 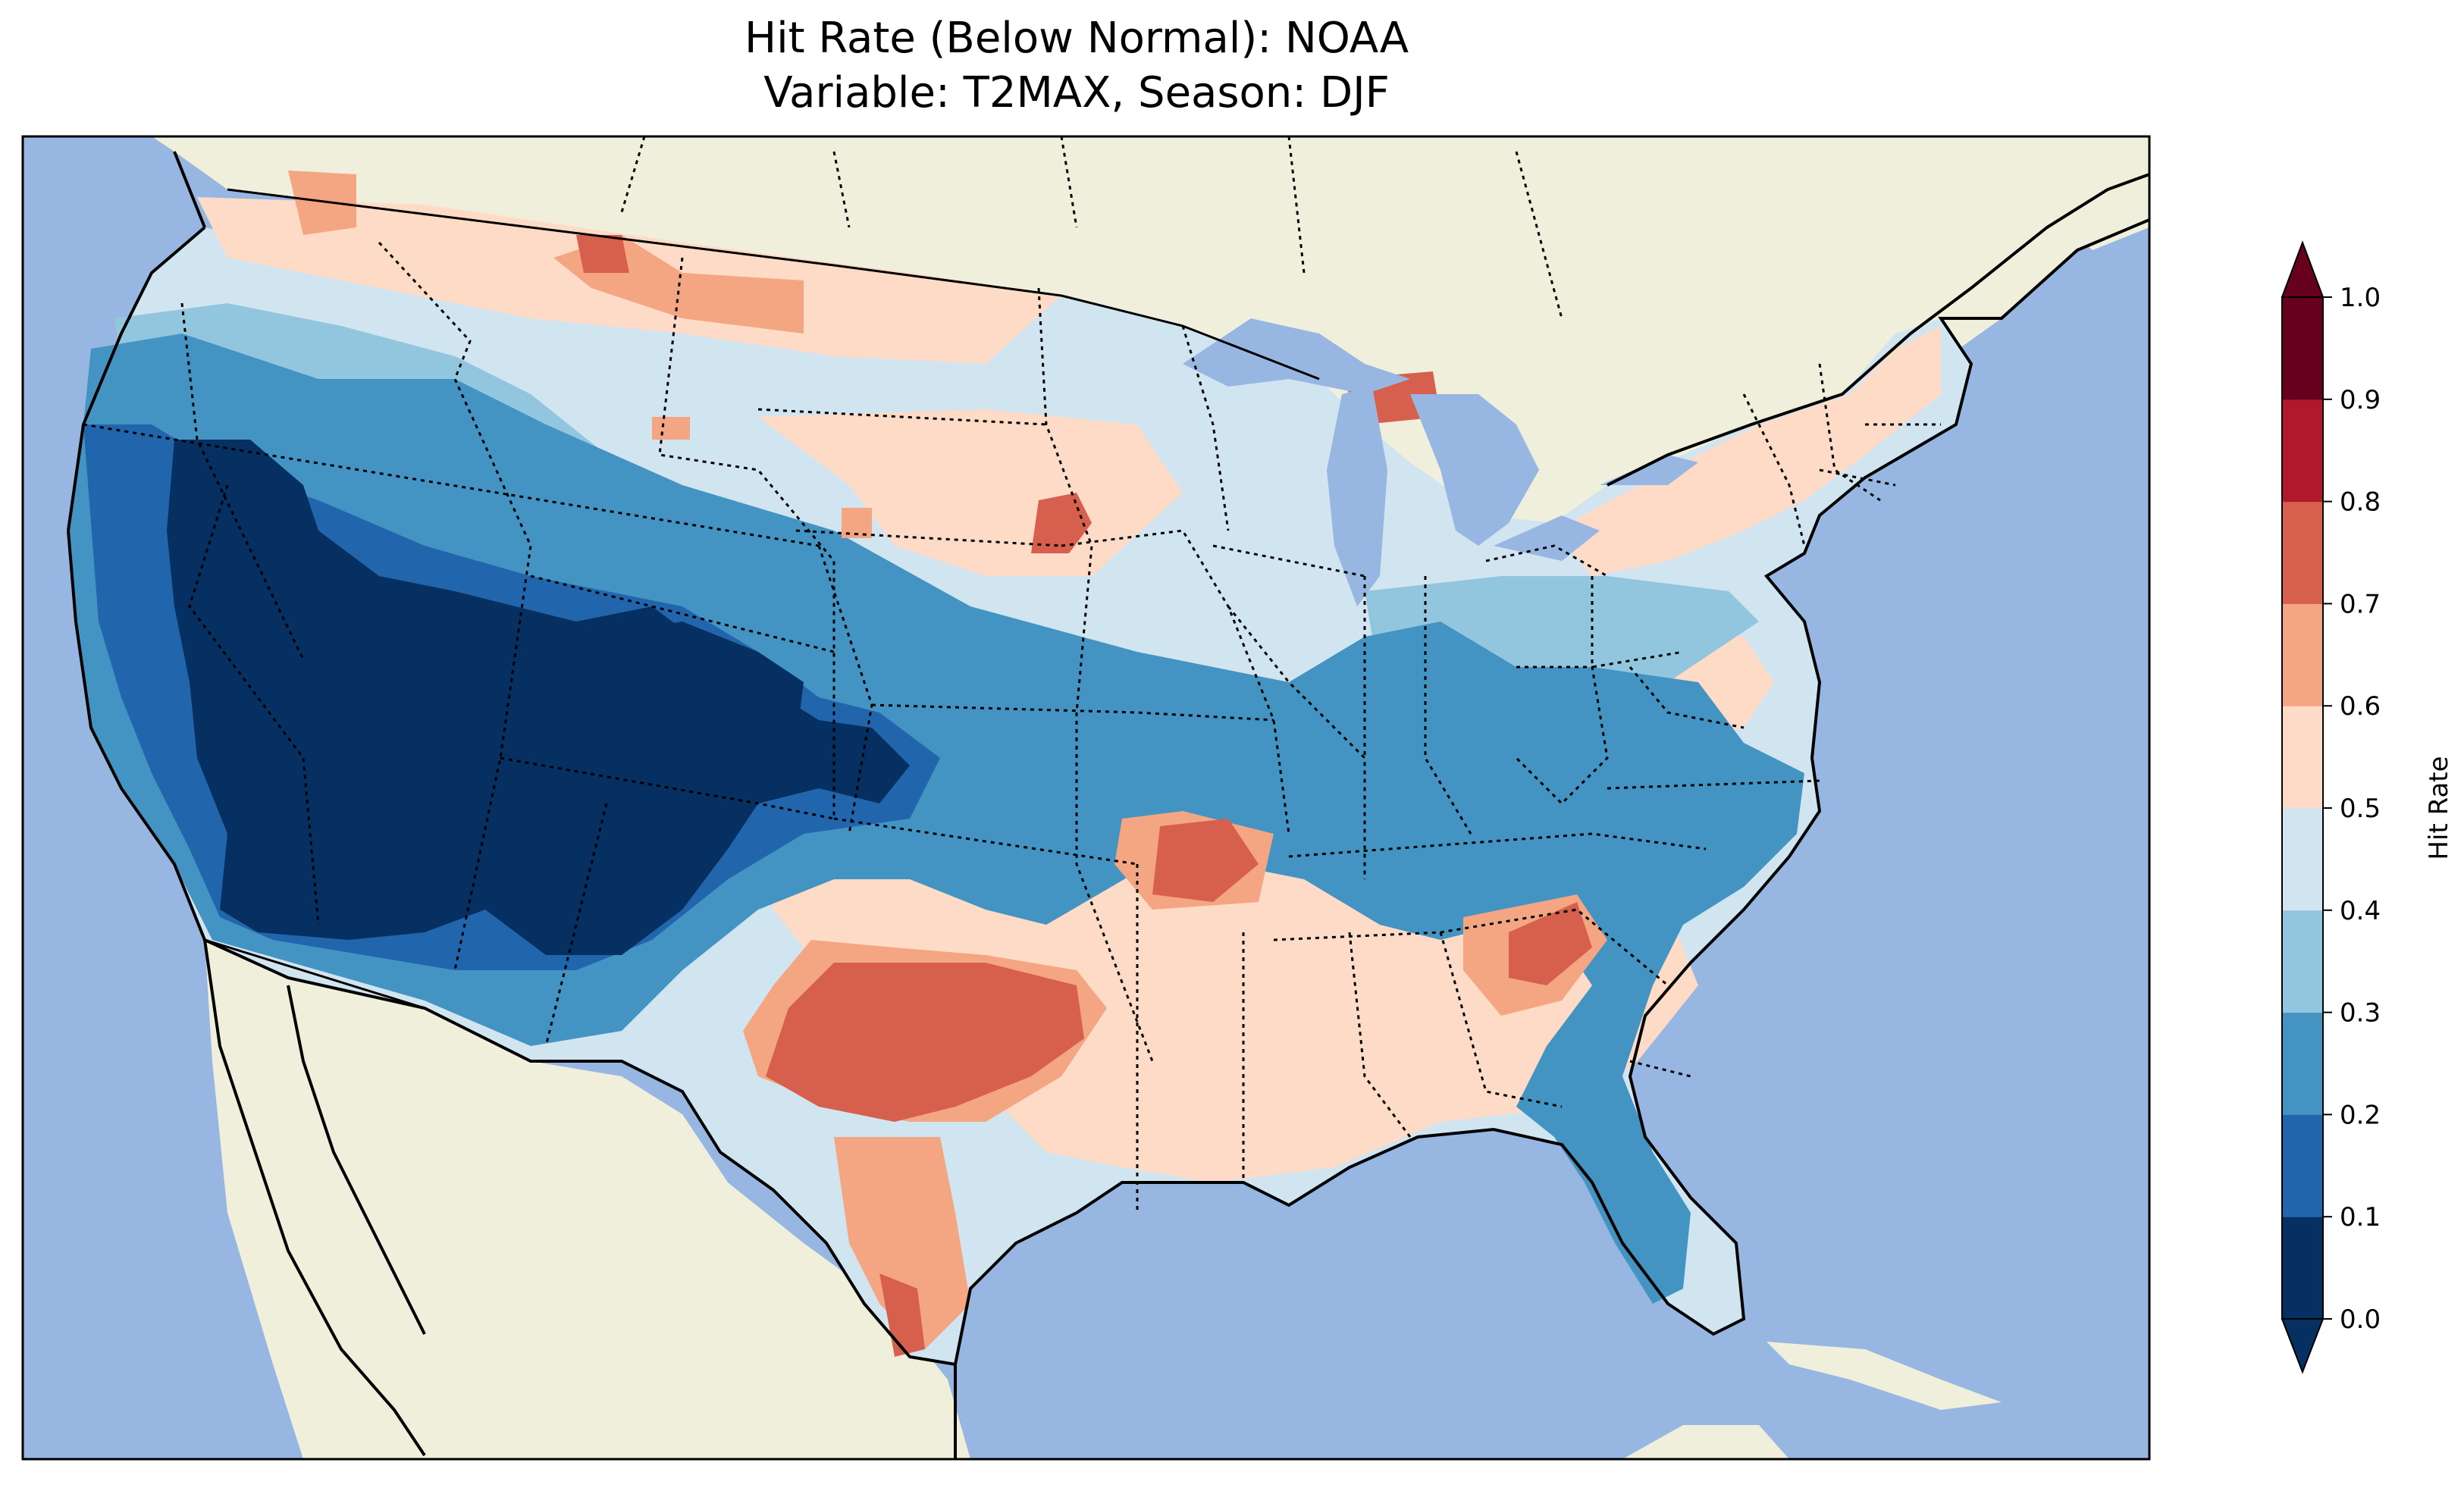 What do you see at coordinates (1705, 1442) in the screenshot?
I see `yucatan-land` at bounding box center [1705, 1442].